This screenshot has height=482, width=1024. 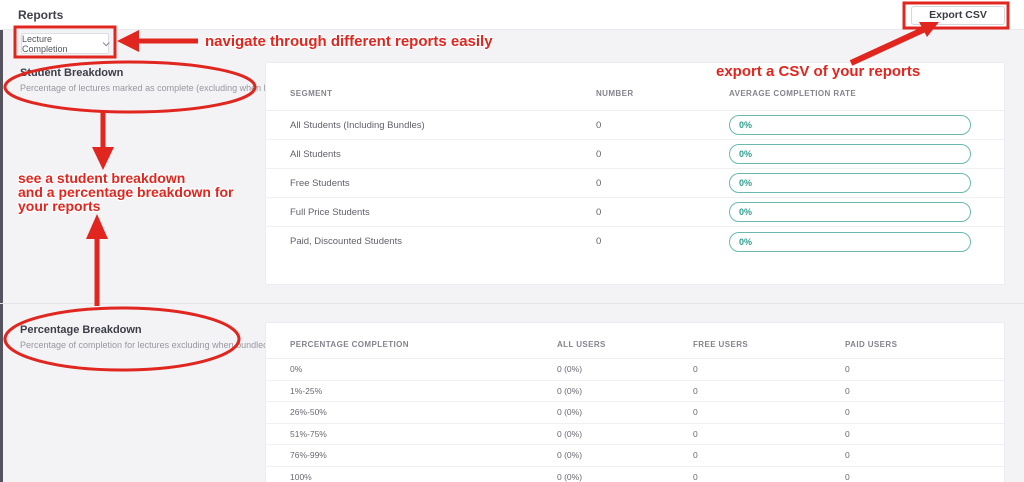 What do you see at coordinates (346, 241) in the screenshot?
I see `segment-cell: Paid, Discounted Students` at bounding box center [346, 241].